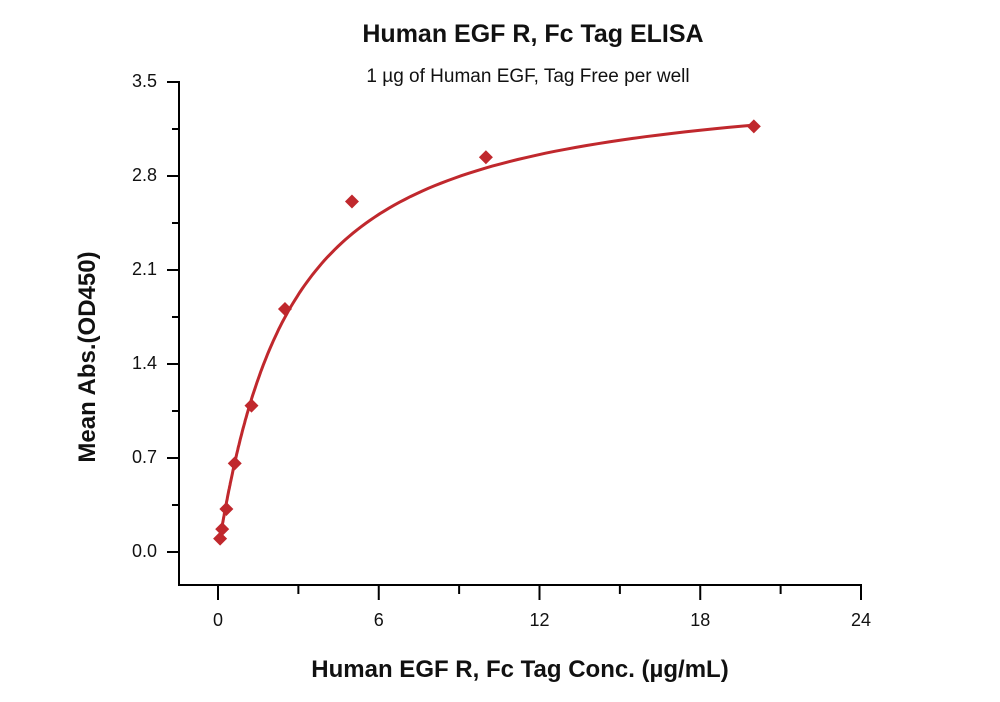  I want to click on x-tick-label: 12, so click(539, 620).